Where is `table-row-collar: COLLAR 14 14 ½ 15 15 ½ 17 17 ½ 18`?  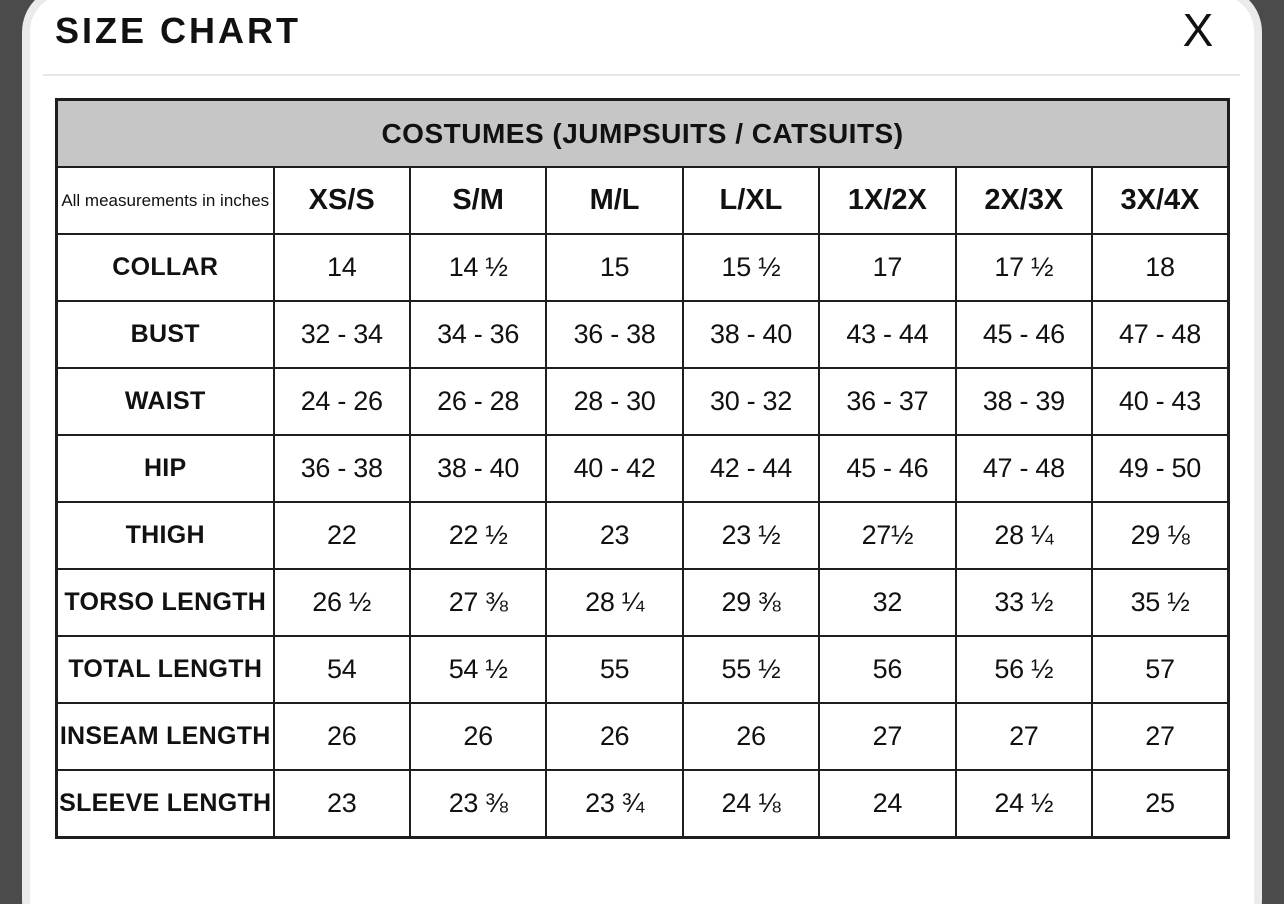 table-row-collar: COLLAR 14 14 ½ 15 15 ½ 17 17 ½ 18 is located at coordinates (642, 267).